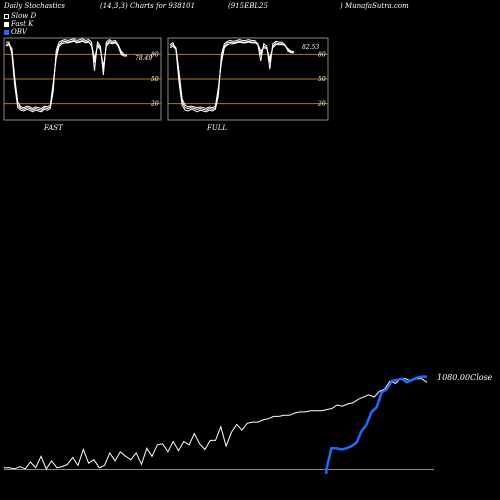 The image size is (500, 500). I want to click on legend-fast-k: Fast K, so click(18, 24).